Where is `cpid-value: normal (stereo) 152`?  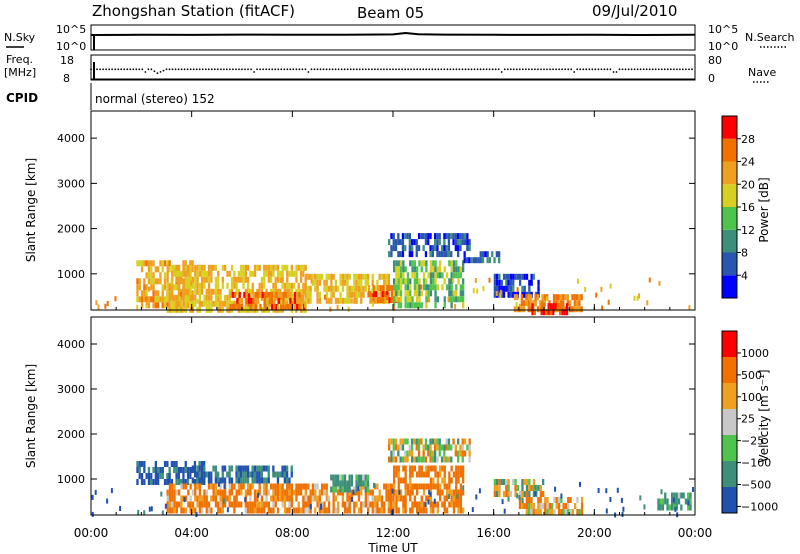
cpid-value: normal (stereo) 152 is located at coordinates (155, 99).